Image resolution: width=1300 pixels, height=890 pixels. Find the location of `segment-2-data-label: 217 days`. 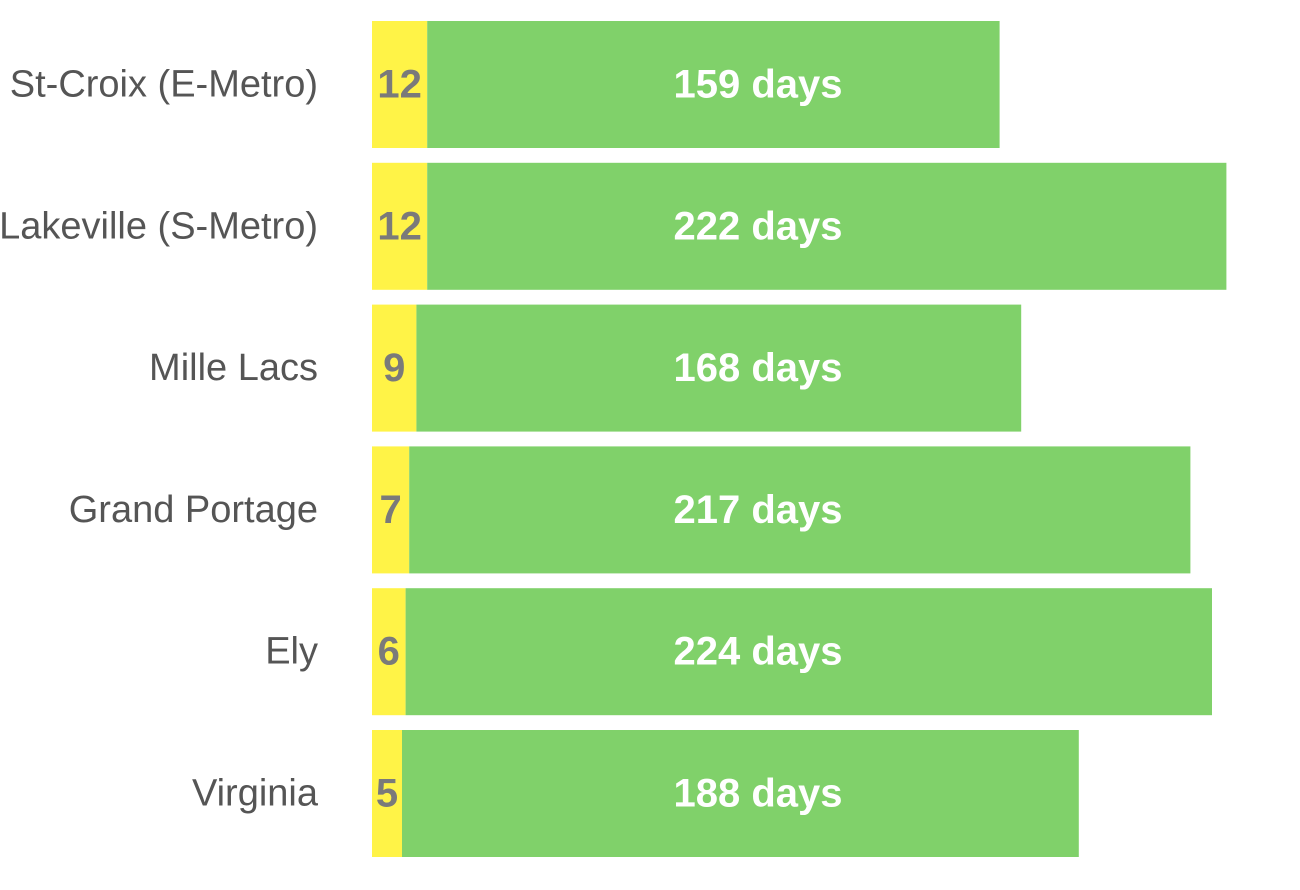

segment-2-data-label: 217 days is located at coordinates (757, 510).